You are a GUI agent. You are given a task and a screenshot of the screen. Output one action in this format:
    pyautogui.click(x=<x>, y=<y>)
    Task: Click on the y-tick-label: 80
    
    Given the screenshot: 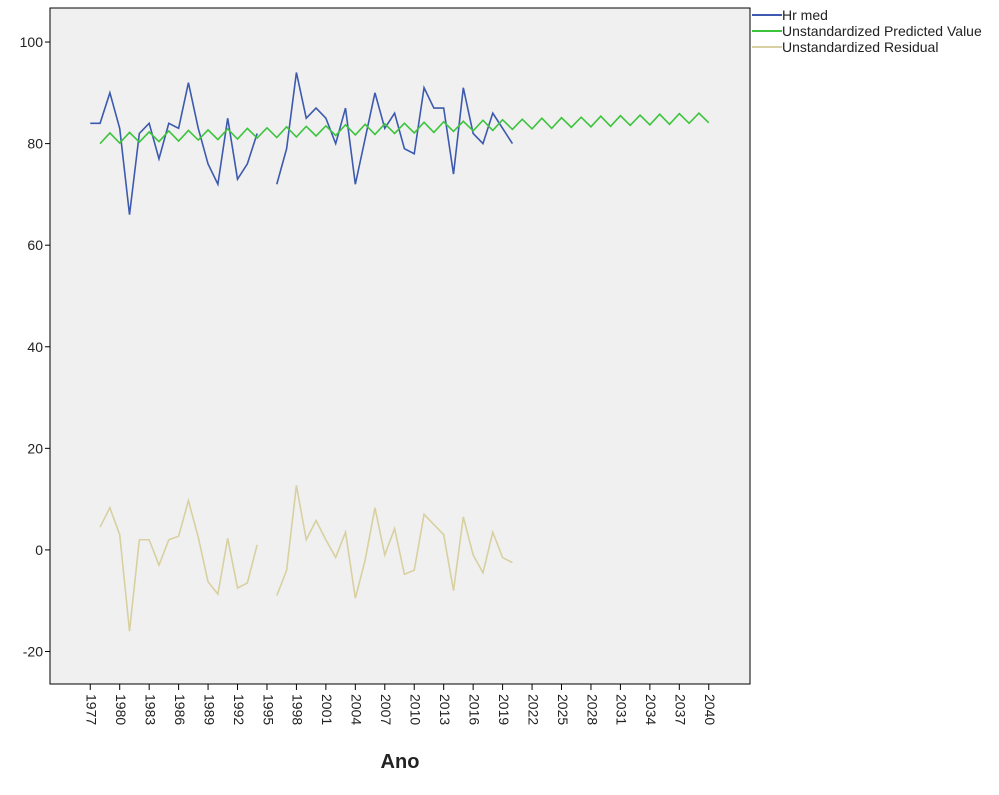 What is the action you would take?
    pyautogui.click(x=35, y=144)
    